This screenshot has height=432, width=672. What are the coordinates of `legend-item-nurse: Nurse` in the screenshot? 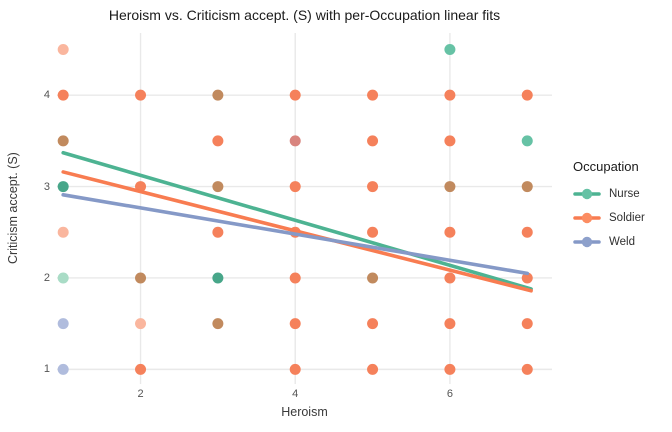 It's located at (609, 194).